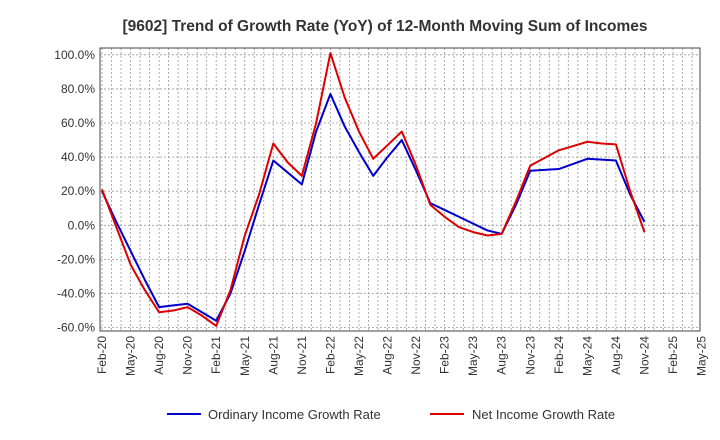 The height and width of the screenshot is (440, 720). I want to click on x-tick-label: Aug-21, so click(273, 355).